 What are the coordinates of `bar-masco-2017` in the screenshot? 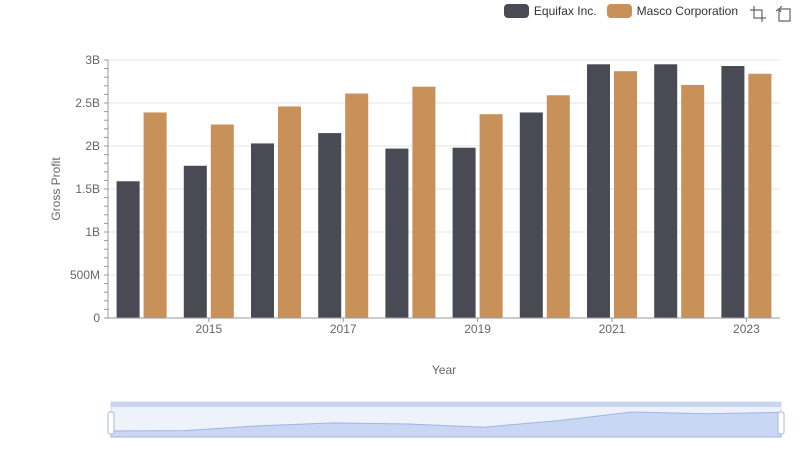 It's located at (357, 205).